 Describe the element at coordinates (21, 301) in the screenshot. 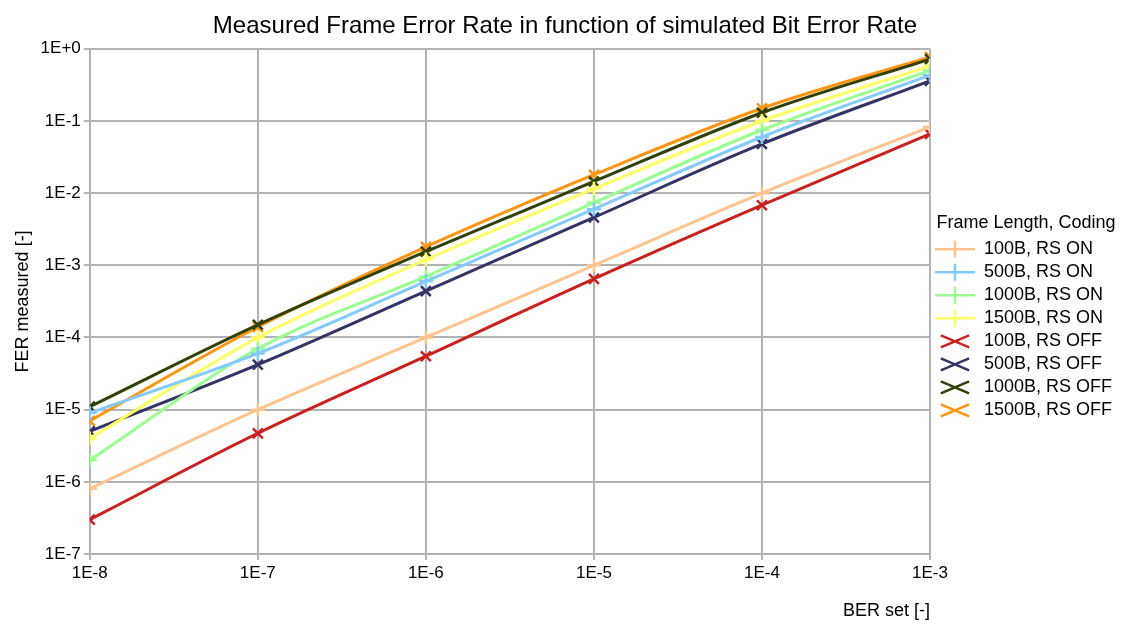

I see `y-axis-title: FER measured [-]` at that location.